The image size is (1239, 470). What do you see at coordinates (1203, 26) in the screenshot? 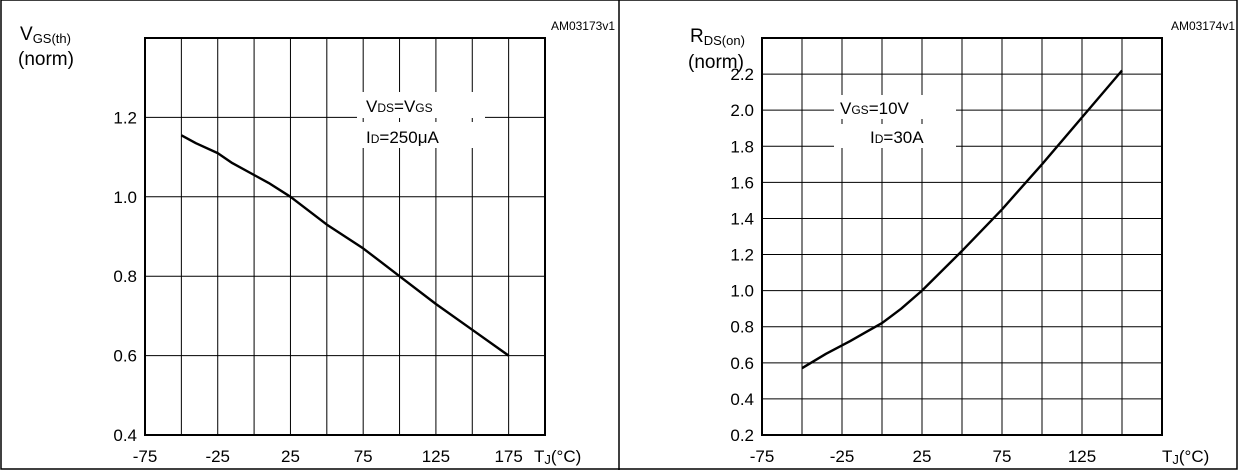
I see `figure-id-label: AM03174v1` at bounding box center [1203, 26].